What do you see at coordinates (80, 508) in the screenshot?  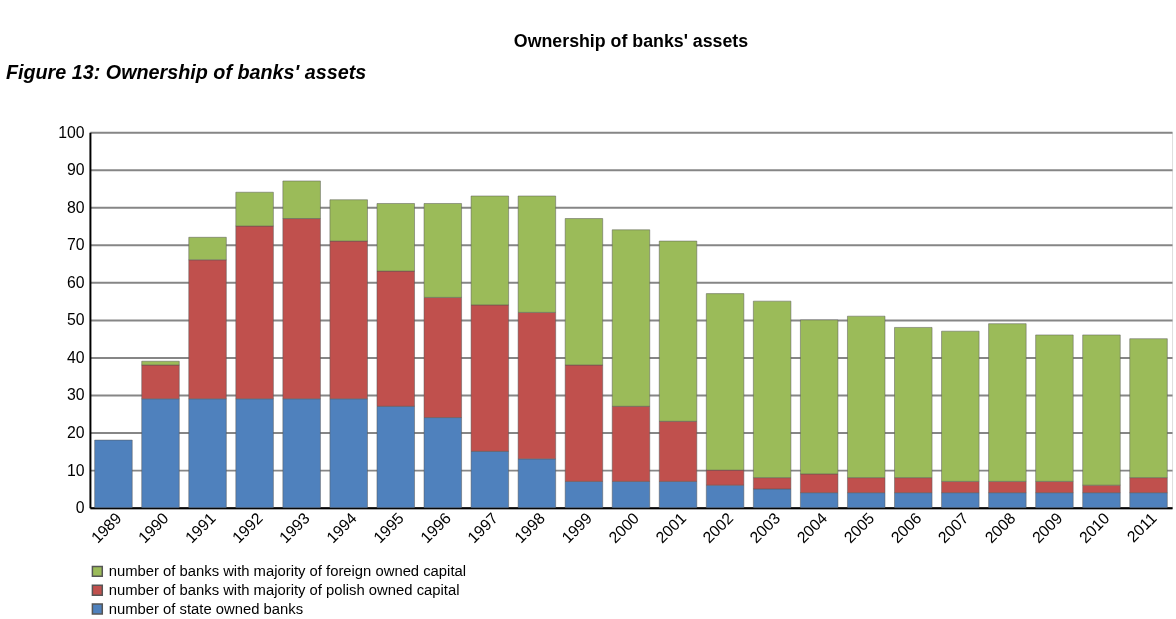 I see `y-tick-label: 0` at bounding box center [80, 508].